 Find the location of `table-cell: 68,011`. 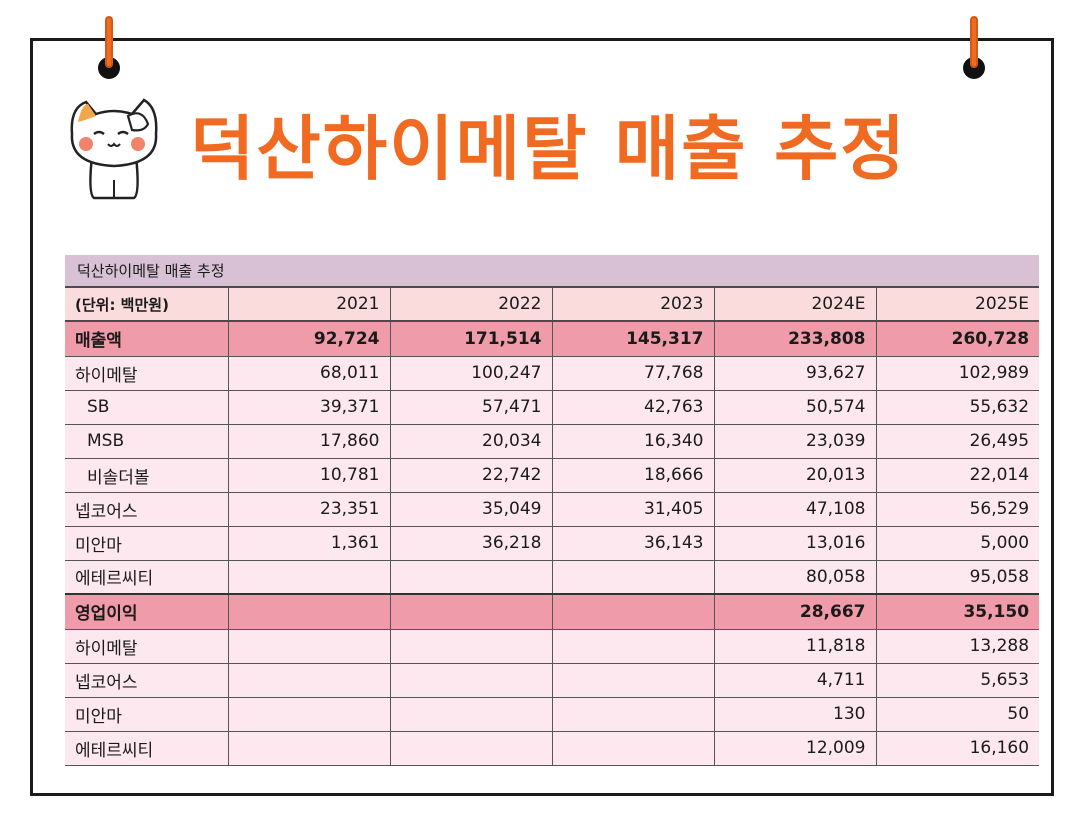

table-cell: 68,011 is located at coordinates (309, 373).